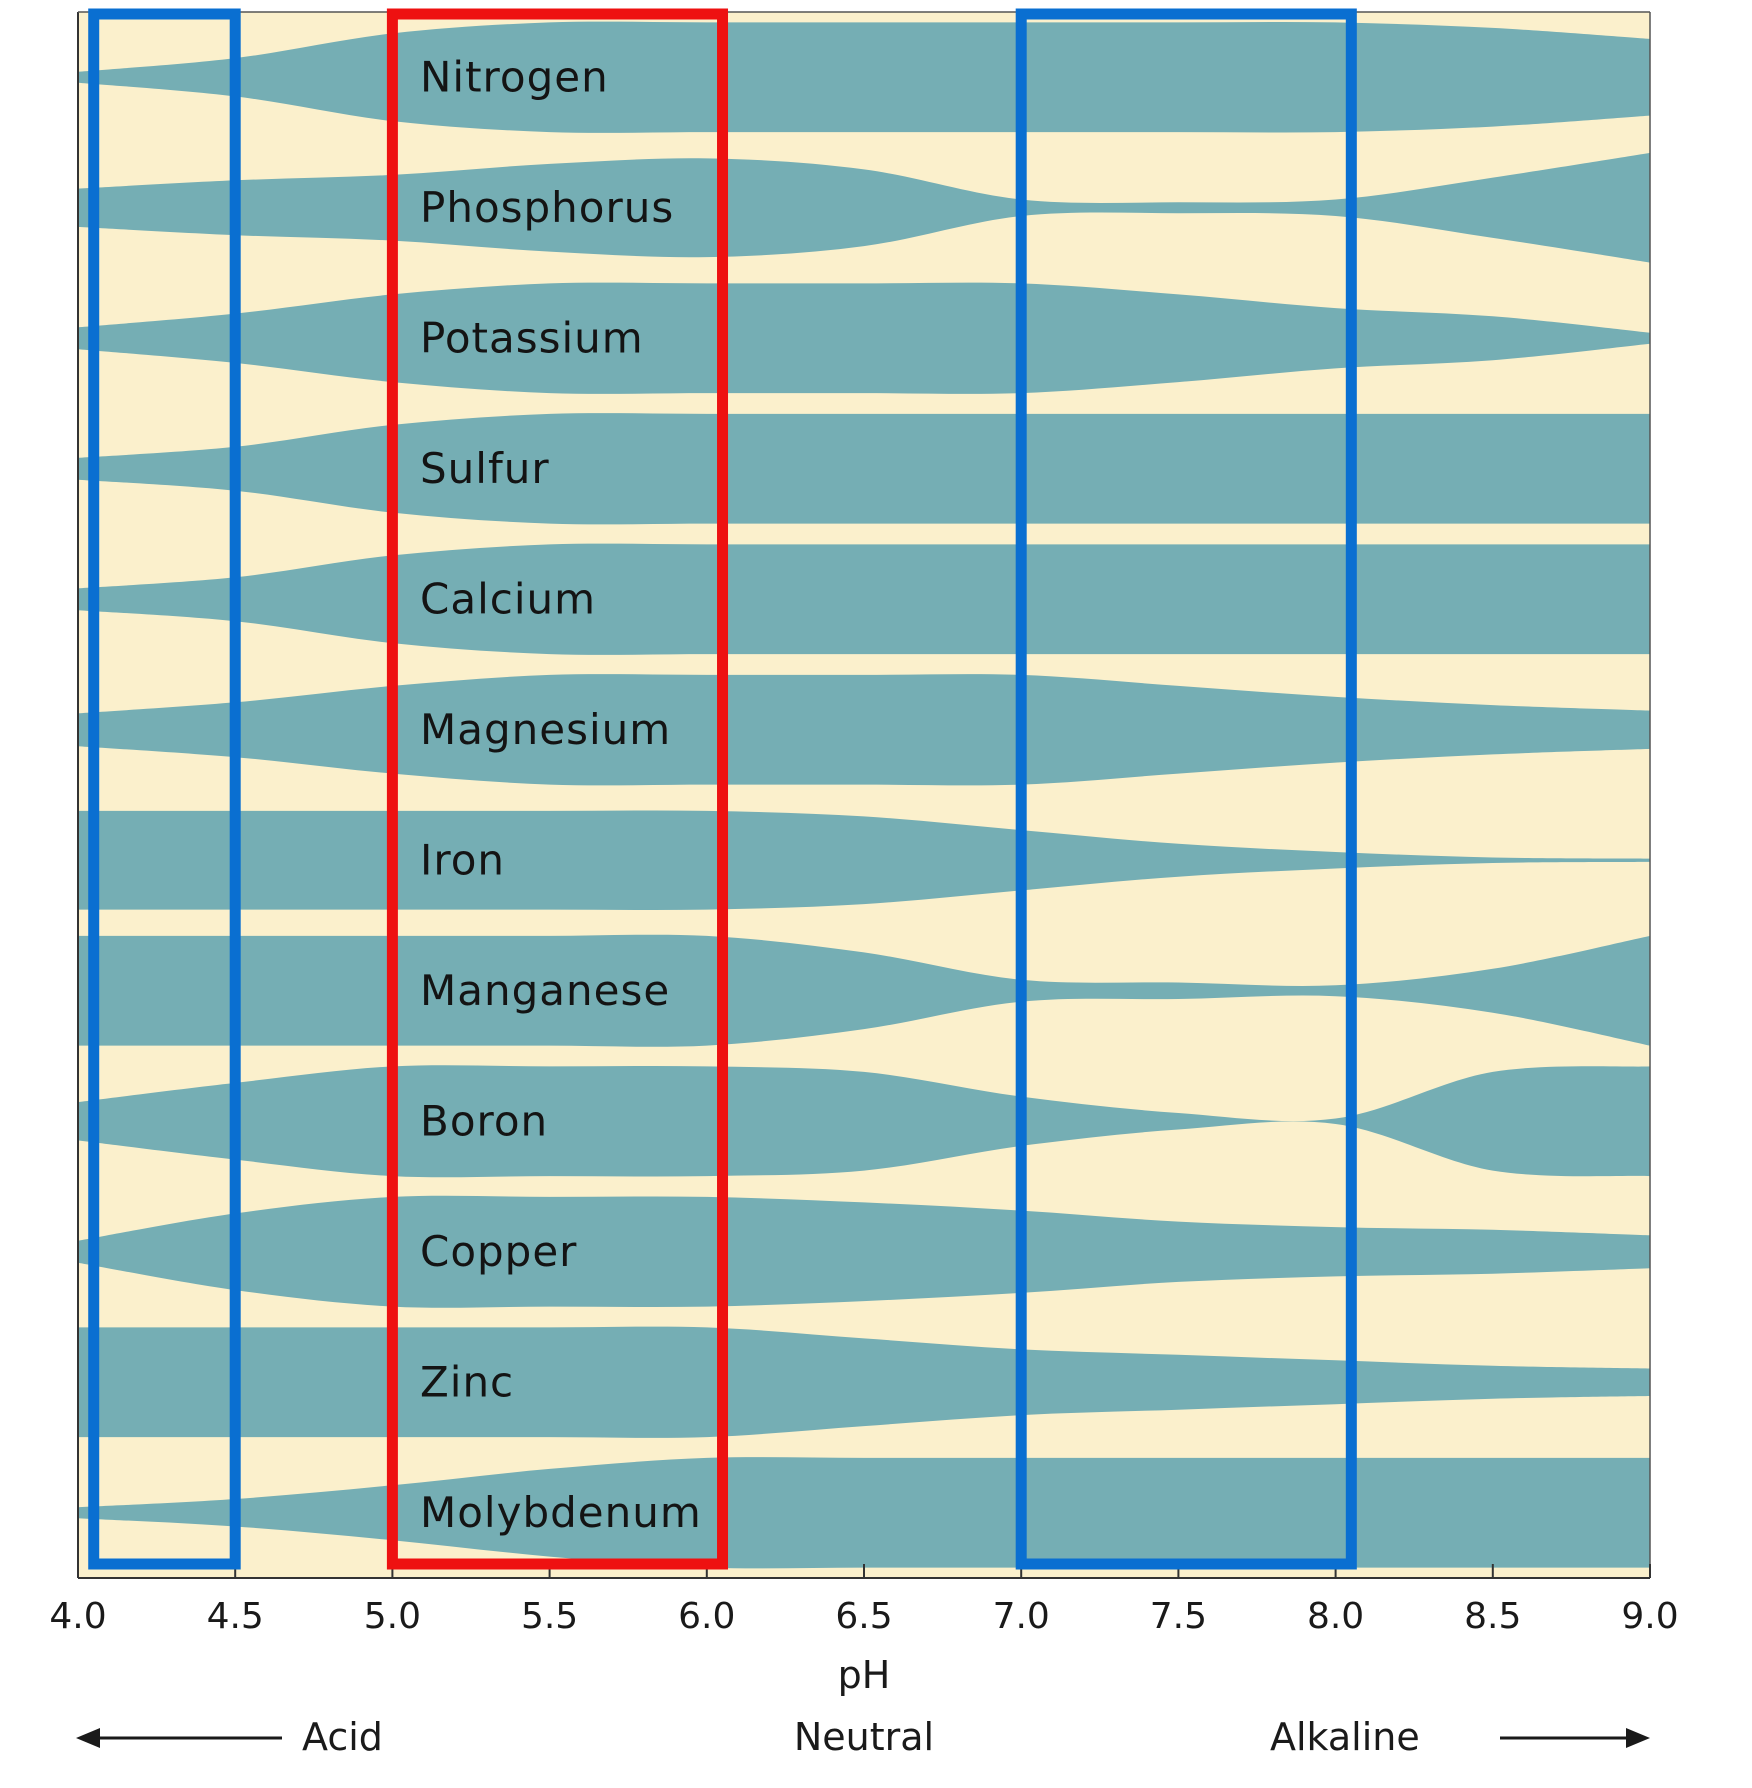 This screenshot has height=1788, width=1752. I want to click on label-manganese: Manganese, so click(545, 990).